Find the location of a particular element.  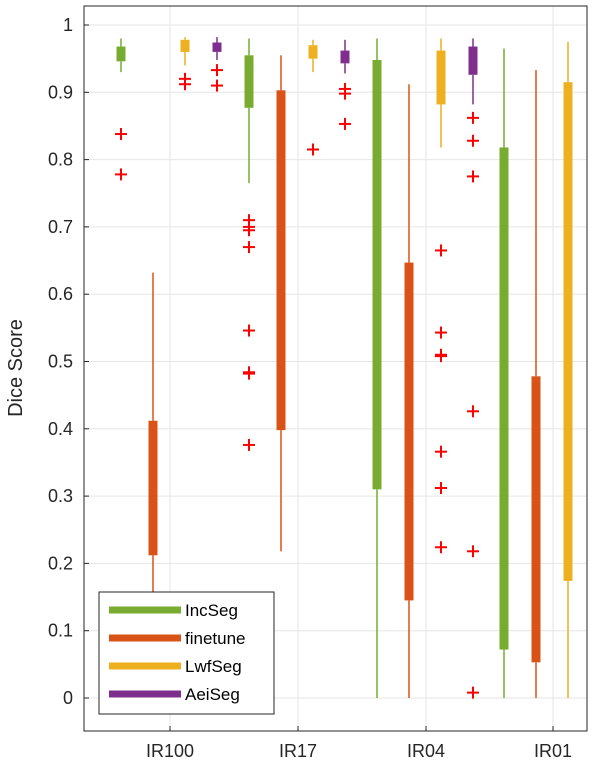

y-tick-label: 0.8 is located at coordinates (60, 160).